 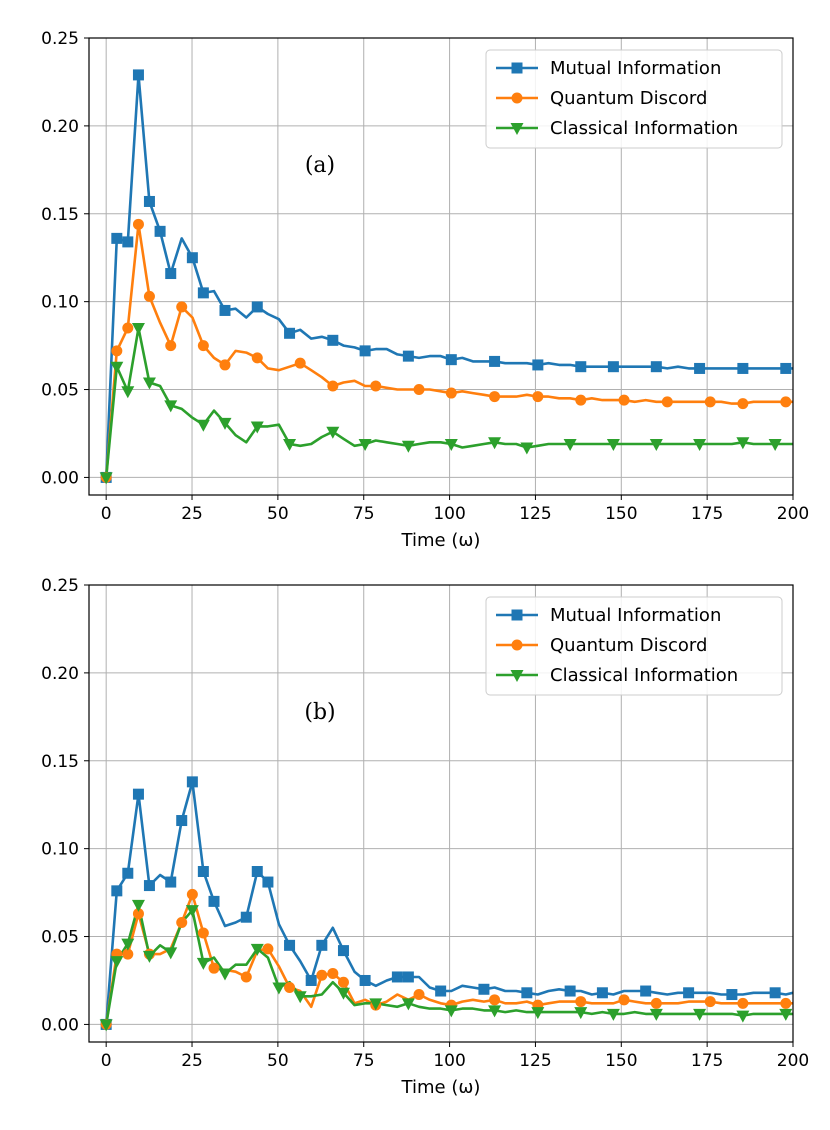 What do you see at coordinates (60, 762) in the screenshot?
I see `y-tick-label: 0.15` at bounding box center [60, 762].